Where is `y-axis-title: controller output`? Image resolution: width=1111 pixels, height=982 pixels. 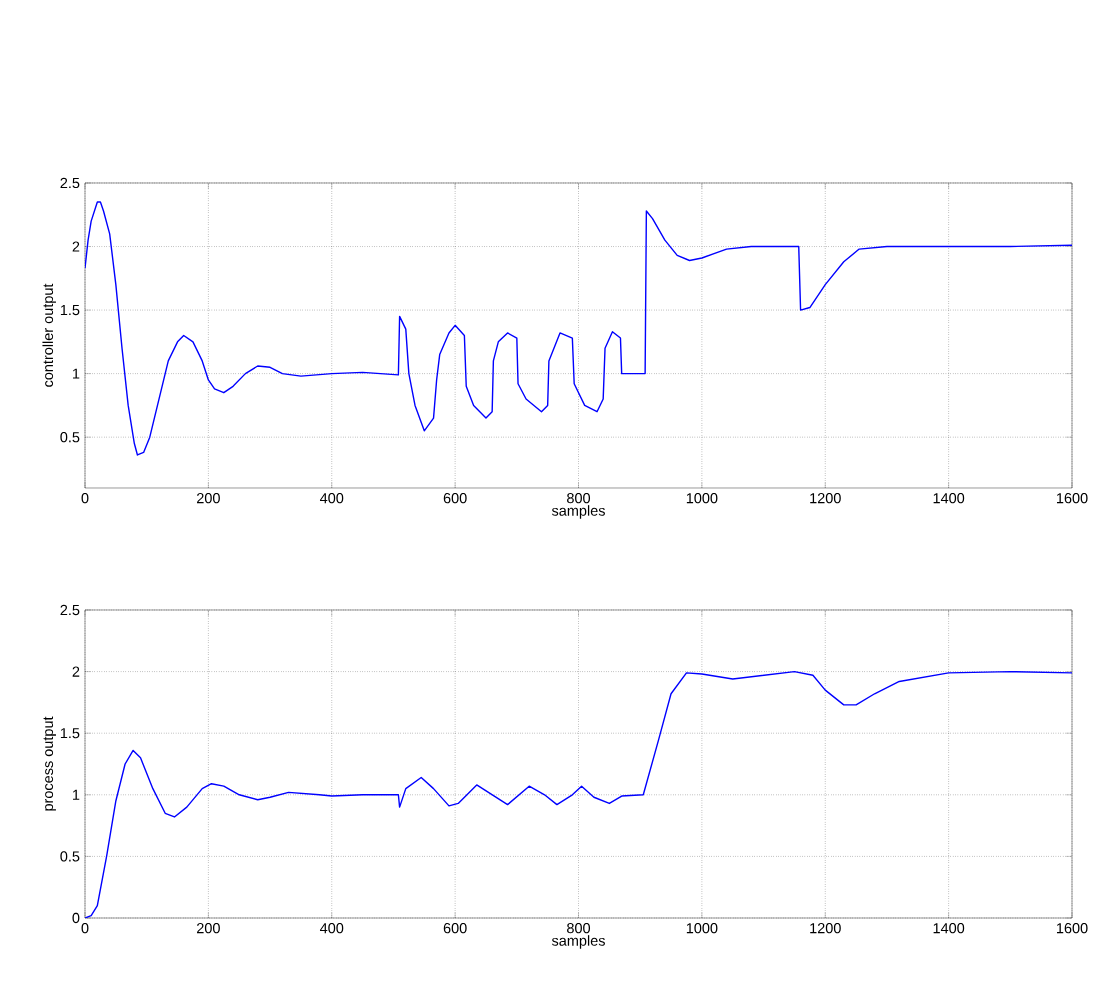 y-axis-title: controller output is located at coordinates (49, 335).